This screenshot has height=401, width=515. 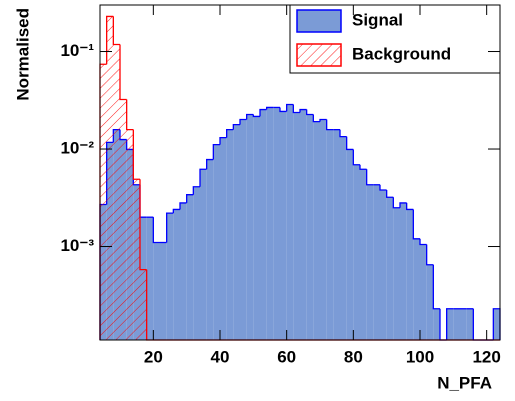 What do you see at coordinates (77, 50) in the screenshot?
I see `y-tick-label: 10⁻¹` at bounding box center [77, 50].